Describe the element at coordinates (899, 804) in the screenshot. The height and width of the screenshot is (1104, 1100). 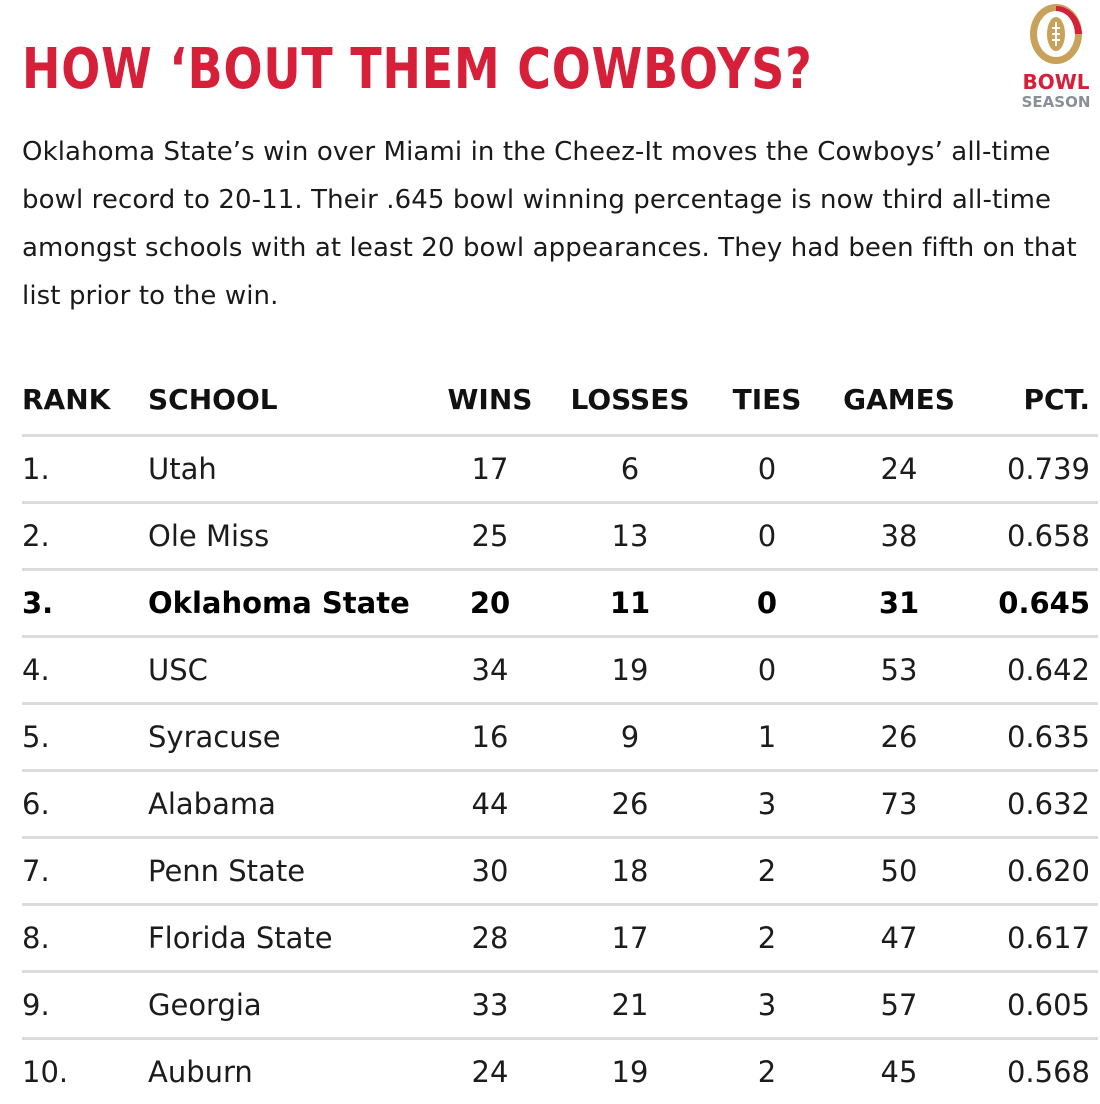
I see `cell-games: 73` at that location.